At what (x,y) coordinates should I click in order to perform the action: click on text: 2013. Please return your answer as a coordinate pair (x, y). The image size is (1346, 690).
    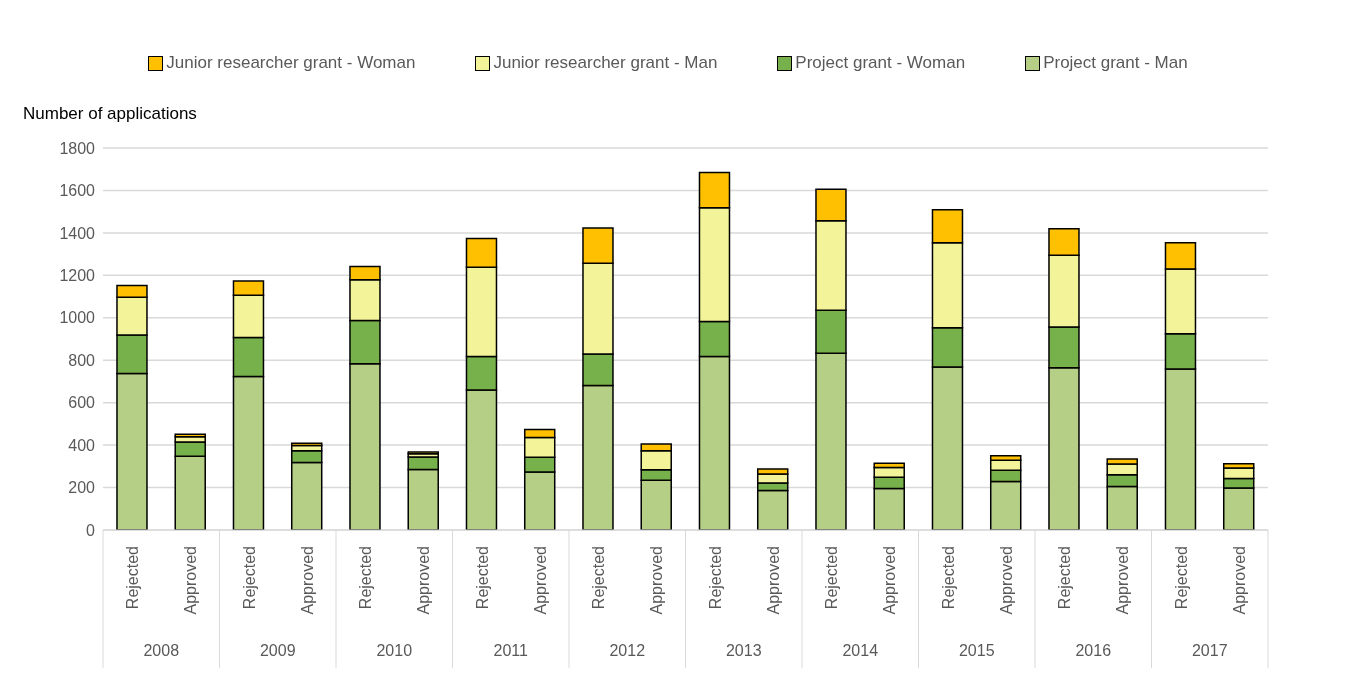
    Looking at the image, I should click on (743, 650).